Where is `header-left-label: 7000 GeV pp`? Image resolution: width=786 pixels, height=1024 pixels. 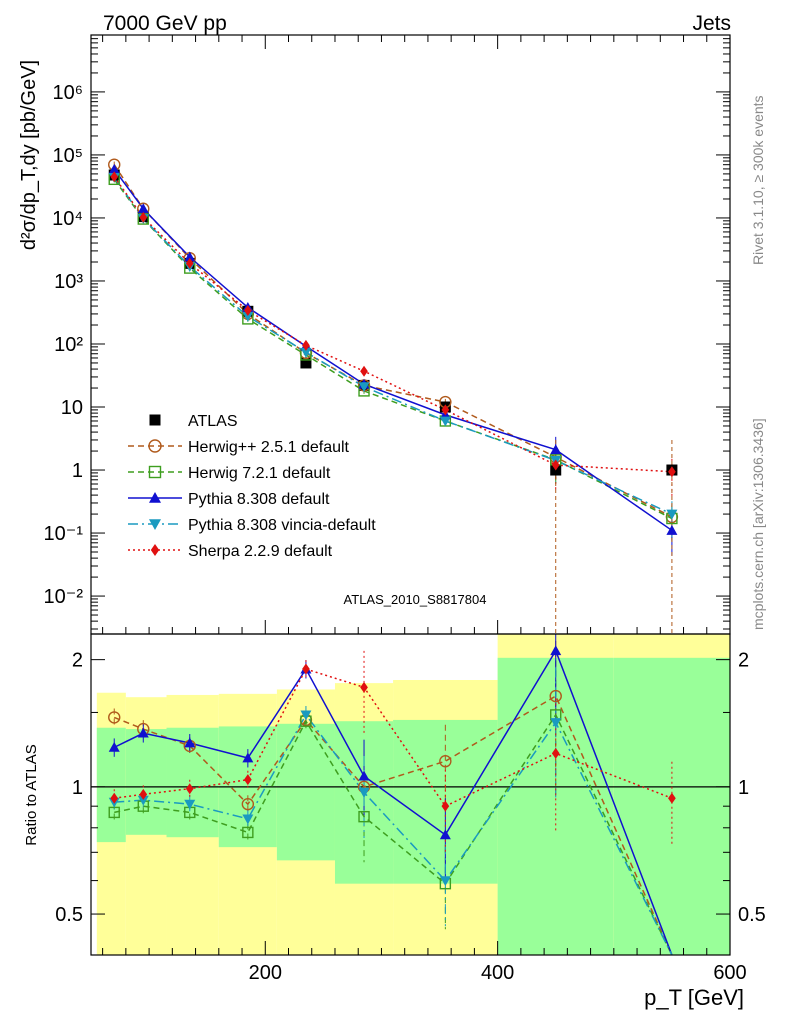 header-left-label: 7000 GeV pp is located at coordinates (165, 23).